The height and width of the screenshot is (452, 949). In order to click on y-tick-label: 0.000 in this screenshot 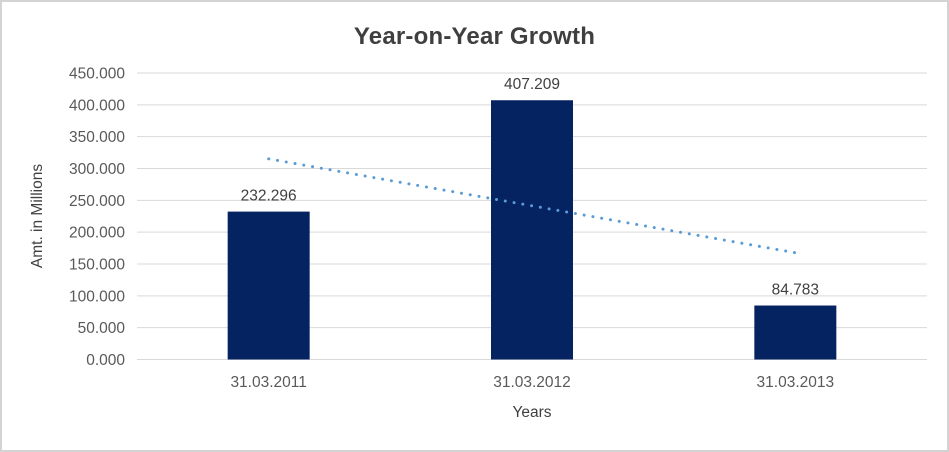, I will do `click(105, 360)`.